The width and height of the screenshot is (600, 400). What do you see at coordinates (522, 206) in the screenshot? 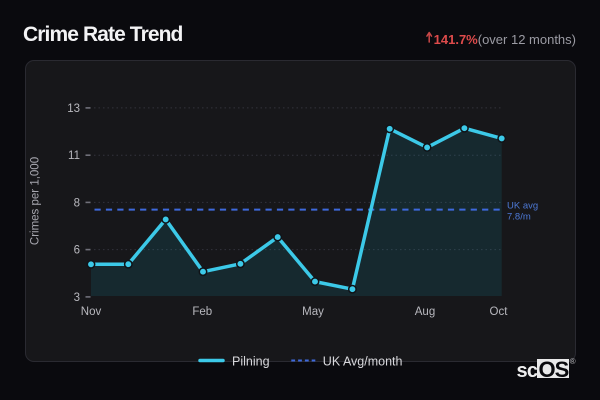
I see `svg-text: UK avg` at bounding box center [522, 206].